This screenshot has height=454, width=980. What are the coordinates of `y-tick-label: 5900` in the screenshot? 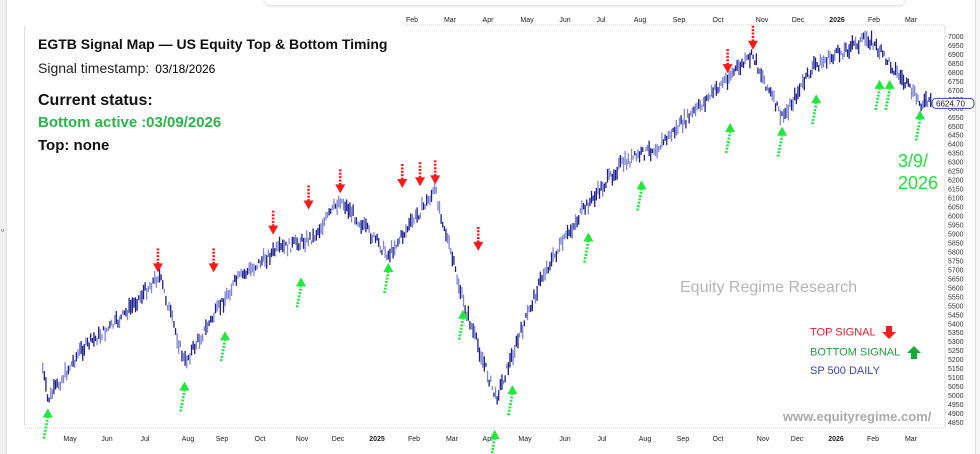 It's located at (956, 234).